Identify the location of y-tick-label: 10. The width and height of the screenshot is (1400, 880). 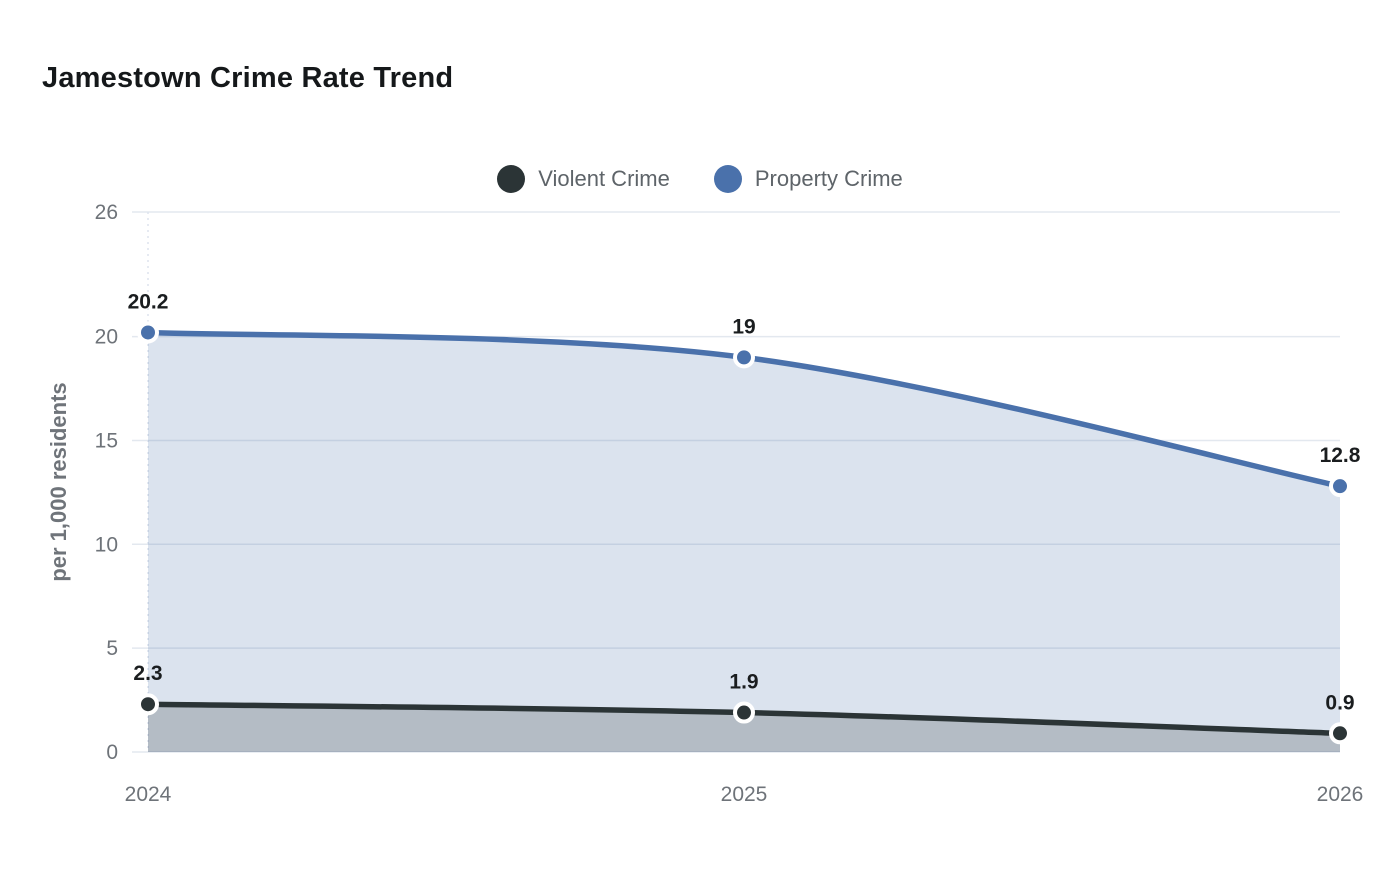
(106, 544).